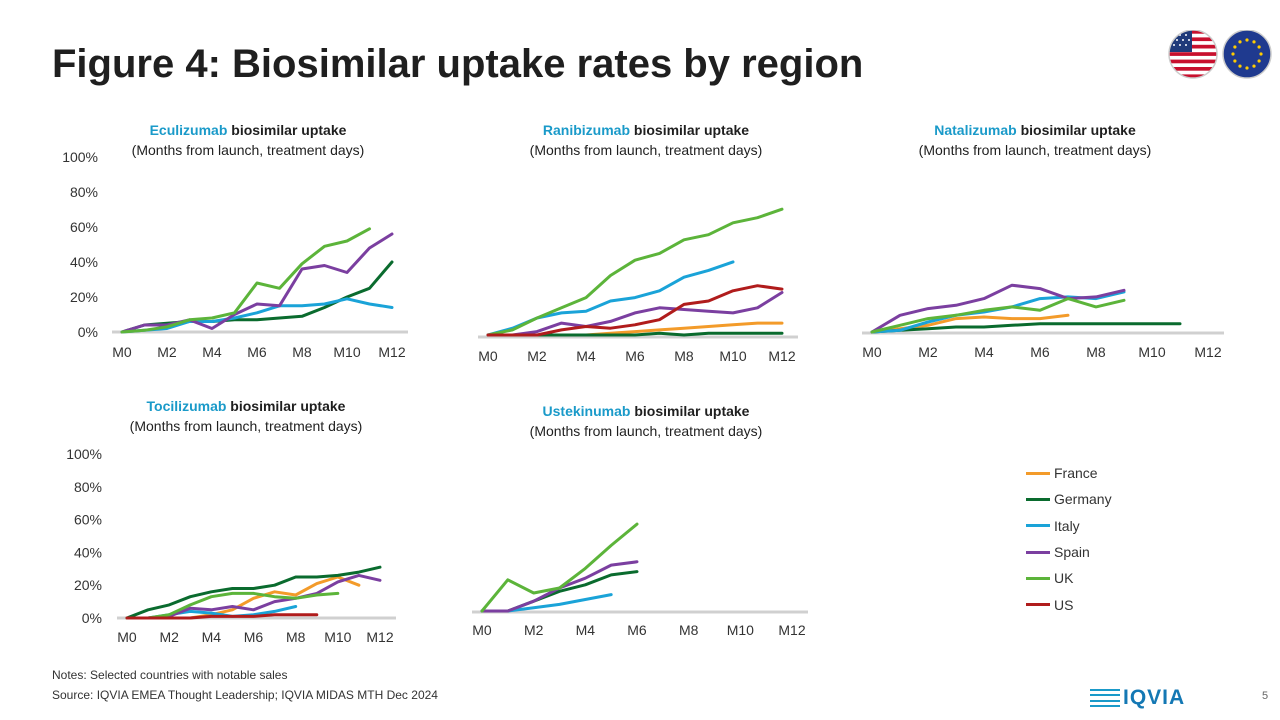 The height and width of the screenshot is (720, 1280). Describe the element at coordinates (1265, 696) in the screenshot. I see `page-number: 5` at that location.